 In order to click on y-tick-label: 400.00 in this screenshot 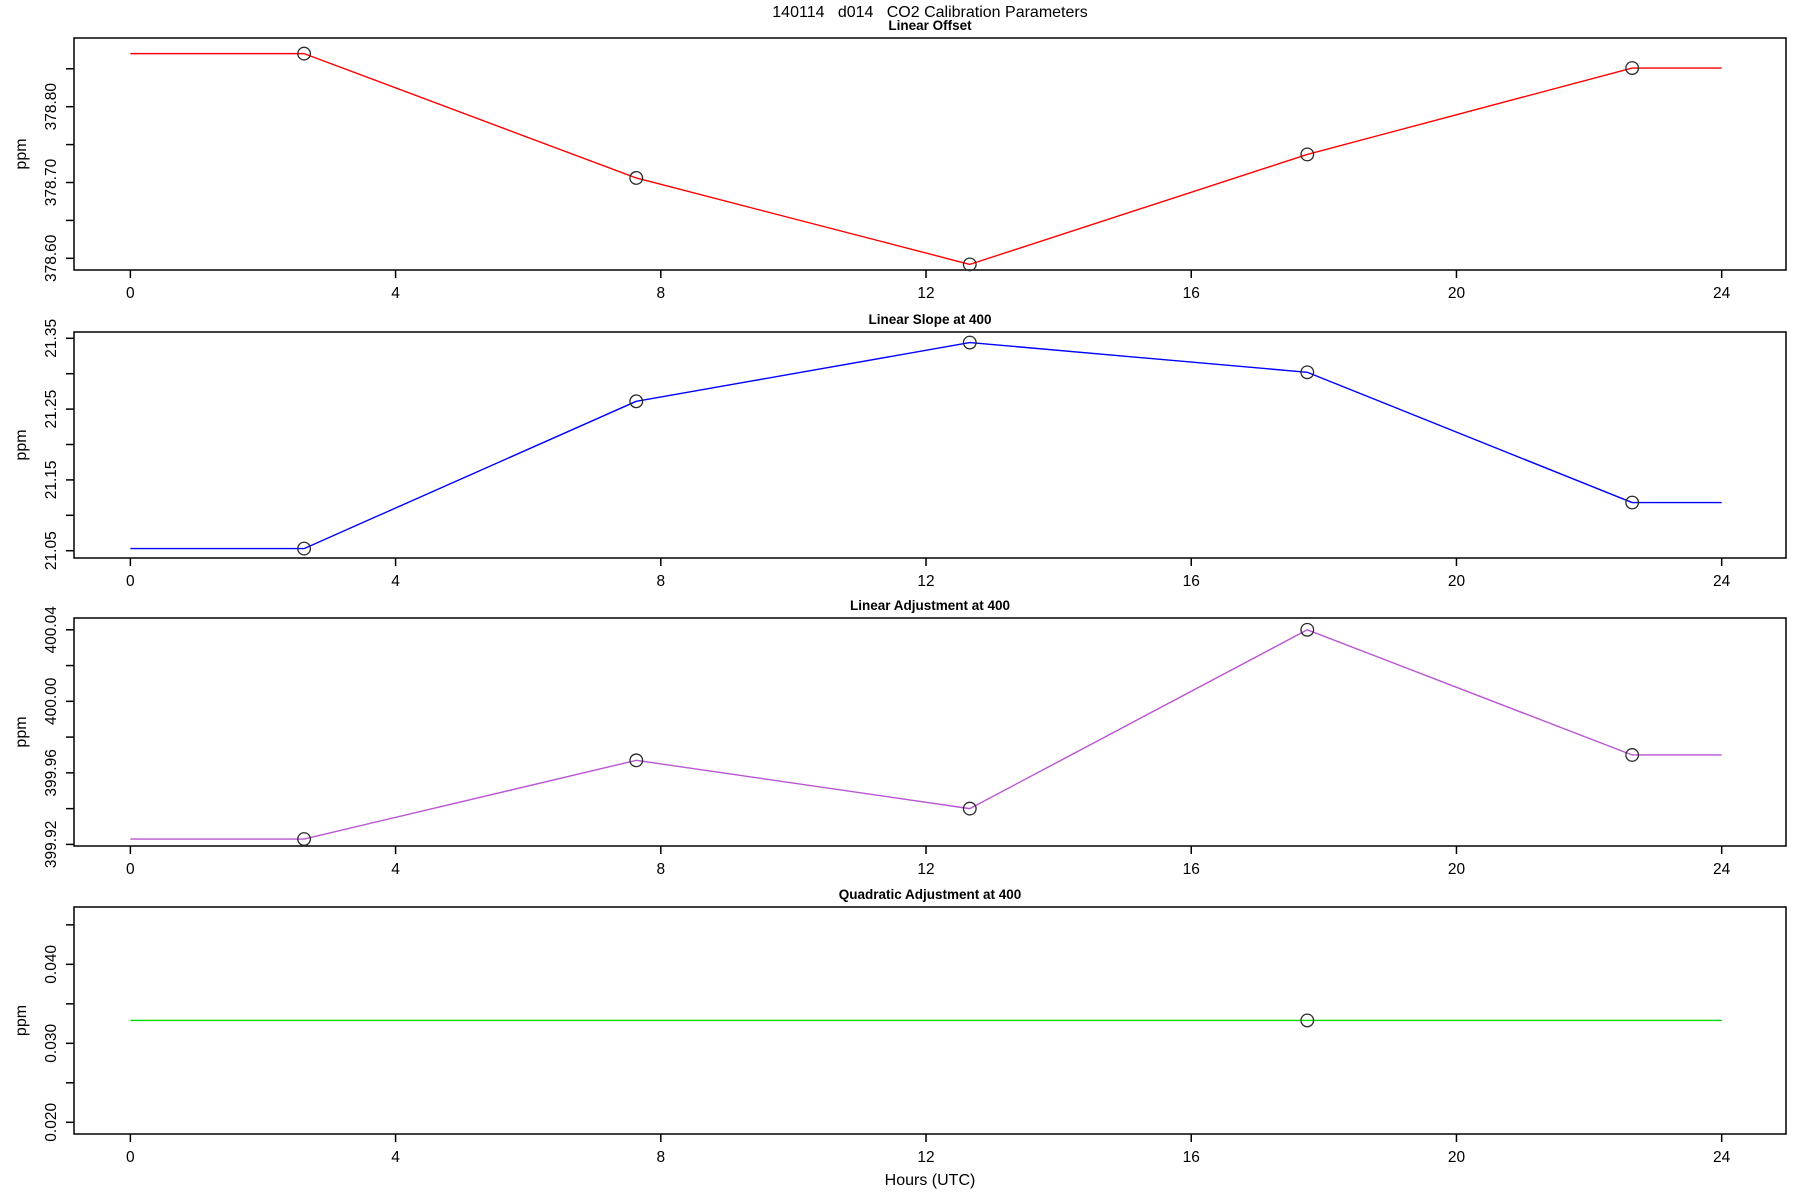, I will do `click(51, 701)`.